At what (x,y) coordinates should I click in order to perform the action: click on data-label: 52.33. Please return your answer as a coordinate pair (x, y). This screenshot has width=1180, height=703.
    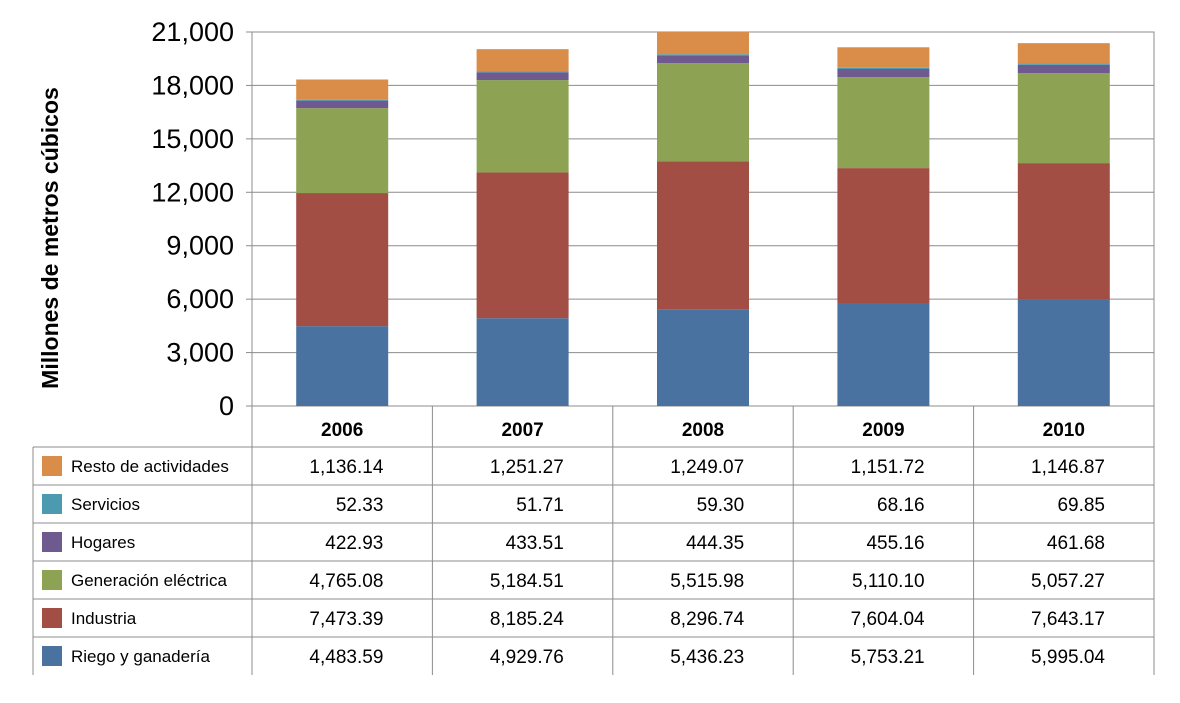
    Looking at the image, I should click on (360, 505).